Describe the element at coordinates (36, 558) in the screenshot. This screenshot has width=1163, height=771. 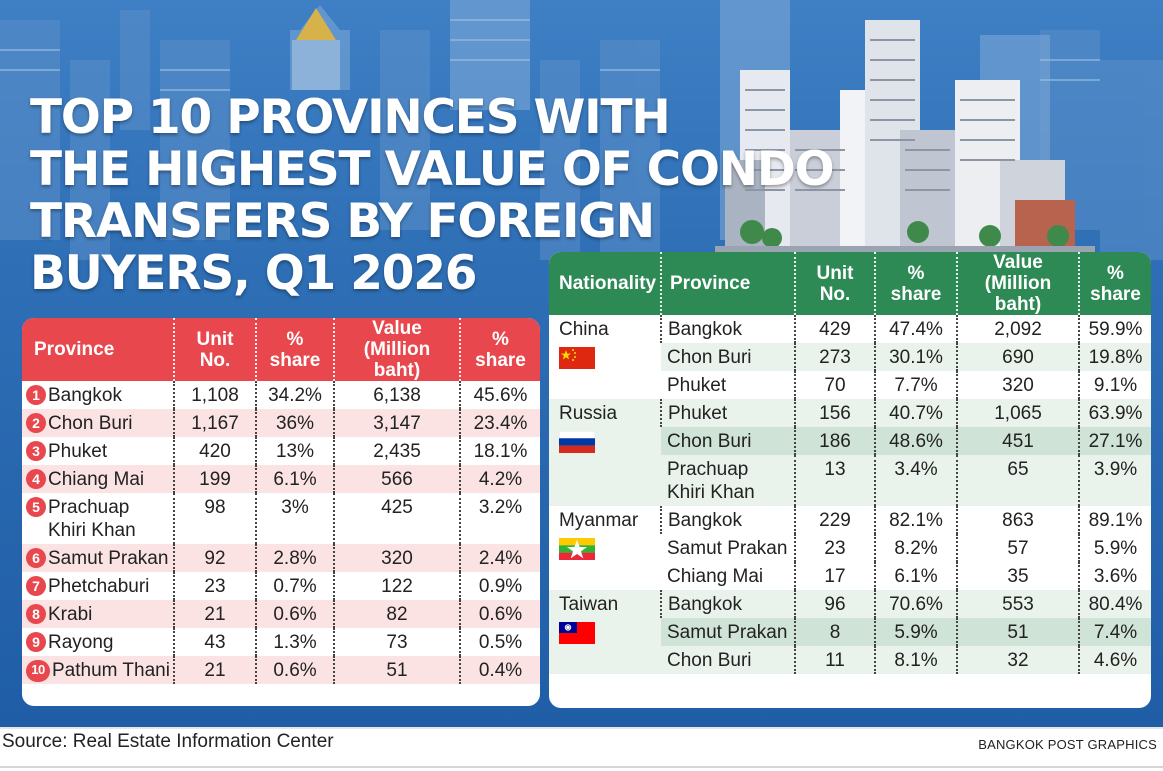
I see `rank-badge: 6` at that location.